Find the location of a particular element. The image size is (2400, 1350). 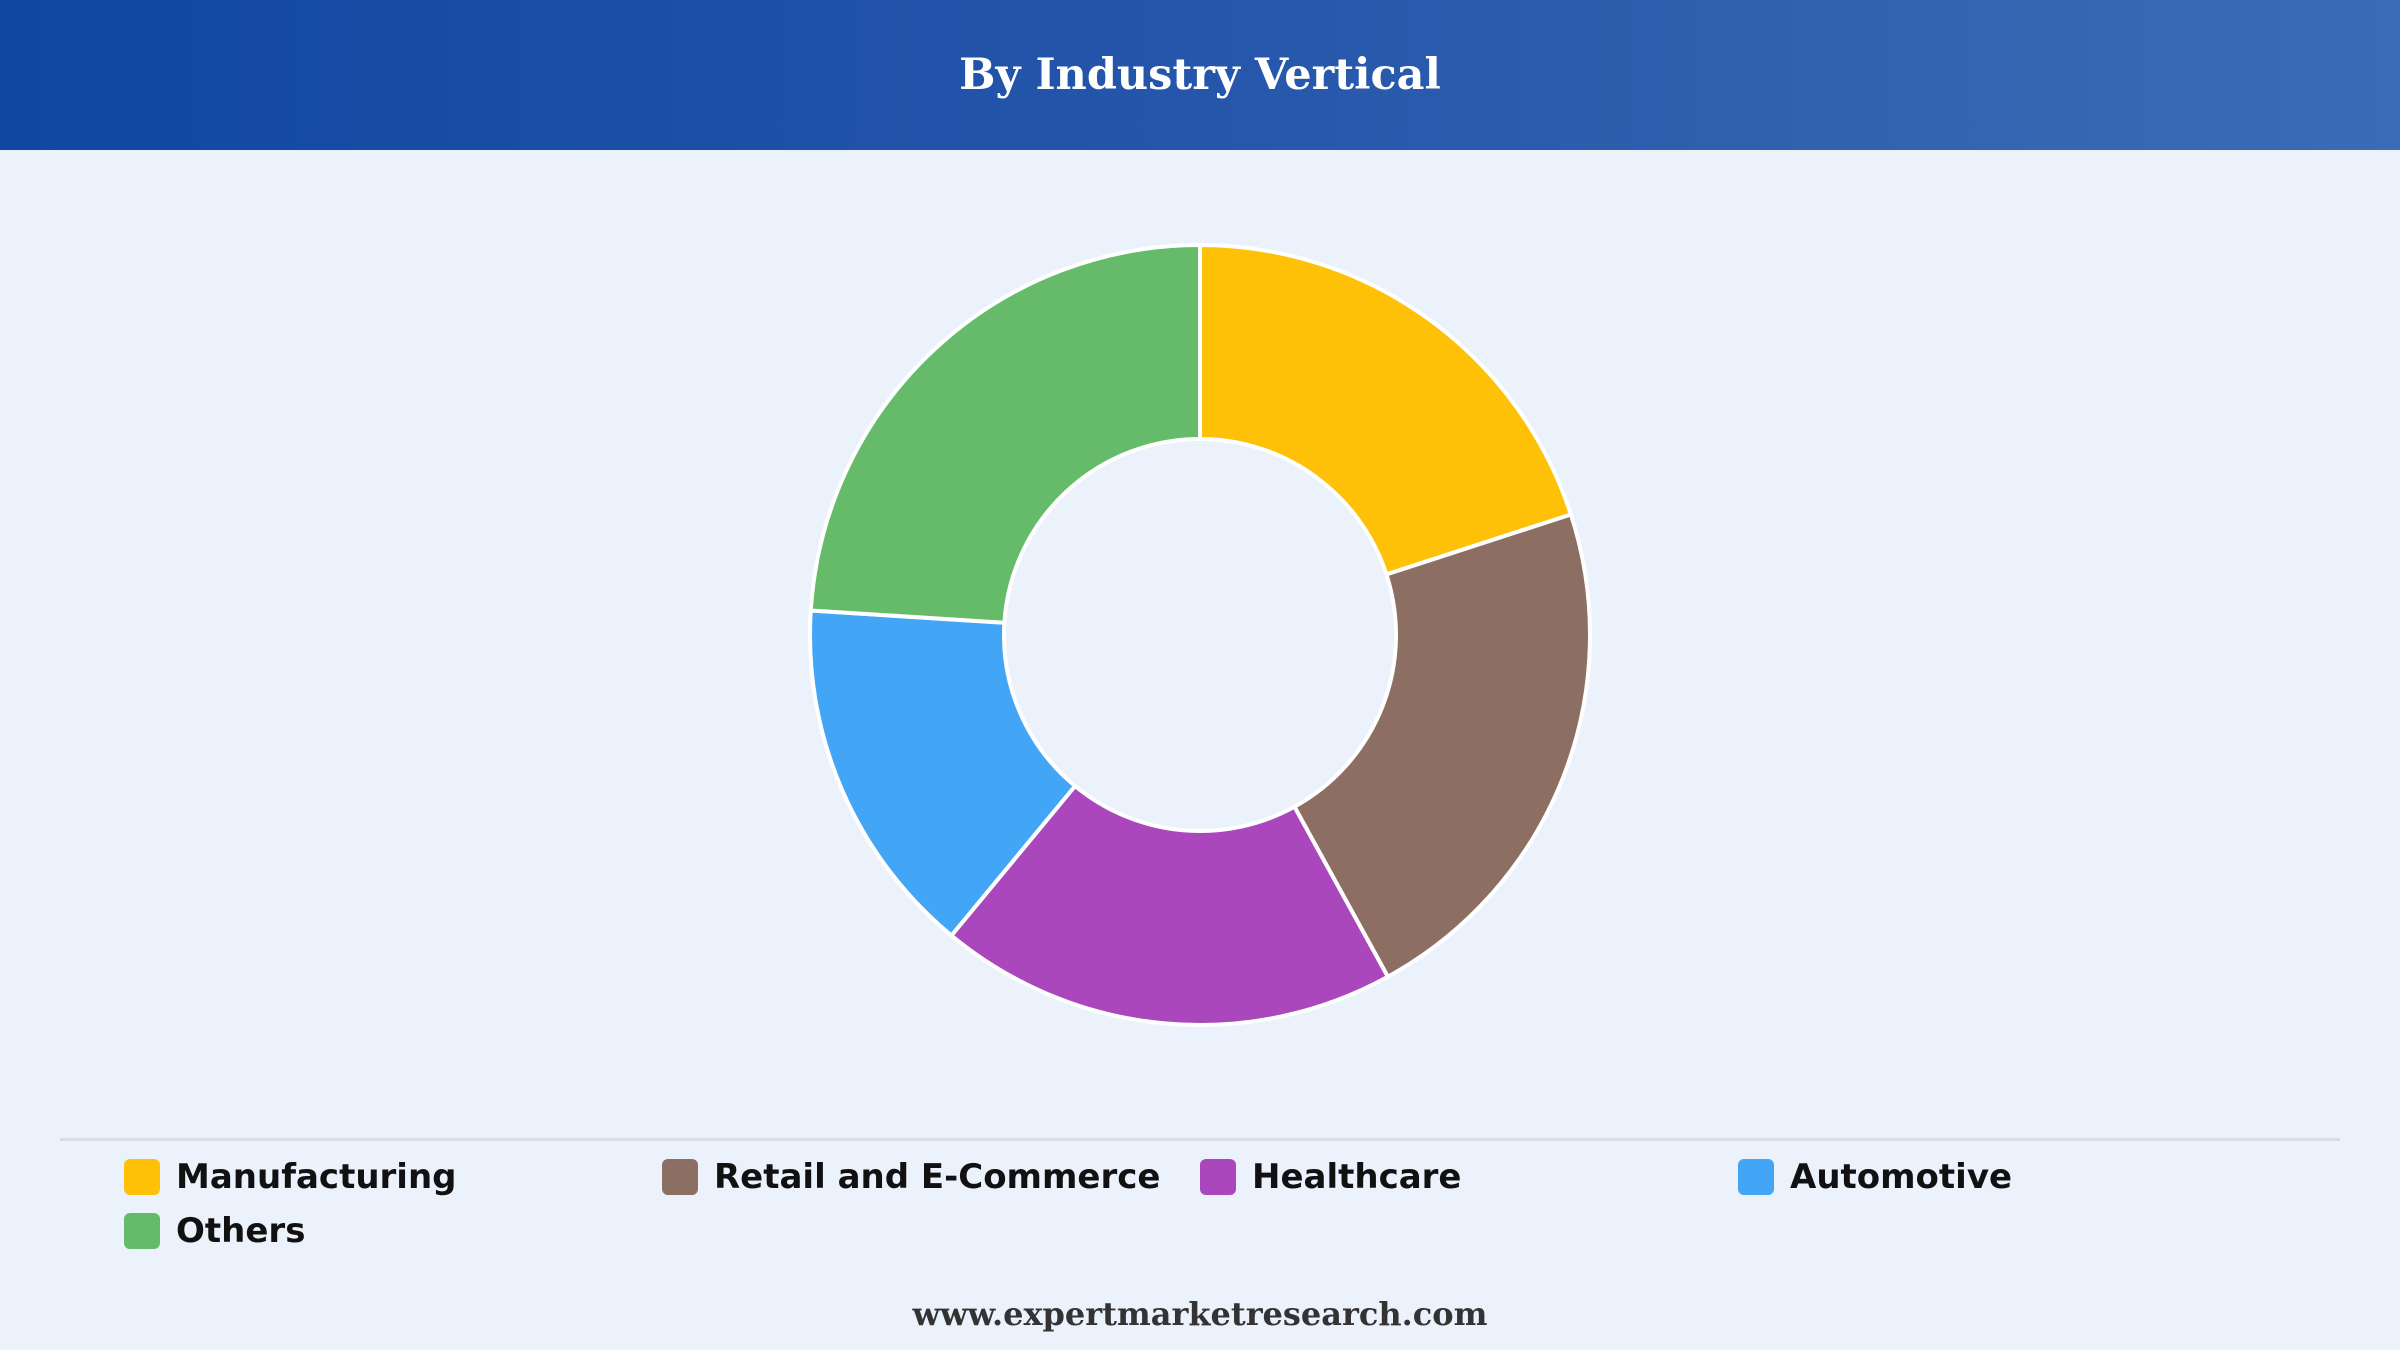

chart-title: By Industry Vertical is located at coordinates (1200, 75).